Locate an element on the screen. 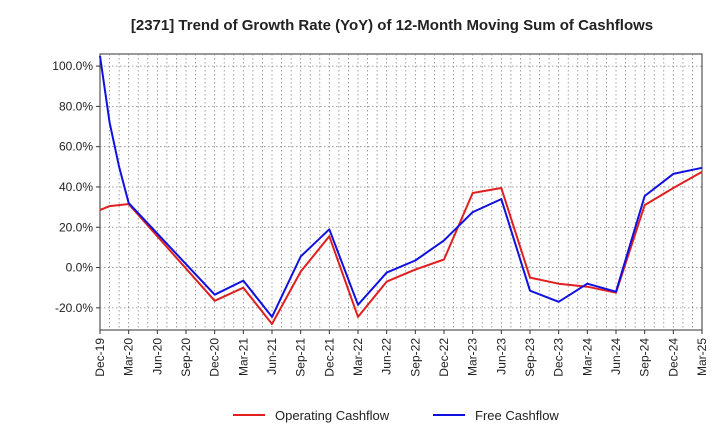 The height and width of the screenshot is (440, 720). x-tick-label: Sep-24 is located at coordinates (645, 357).